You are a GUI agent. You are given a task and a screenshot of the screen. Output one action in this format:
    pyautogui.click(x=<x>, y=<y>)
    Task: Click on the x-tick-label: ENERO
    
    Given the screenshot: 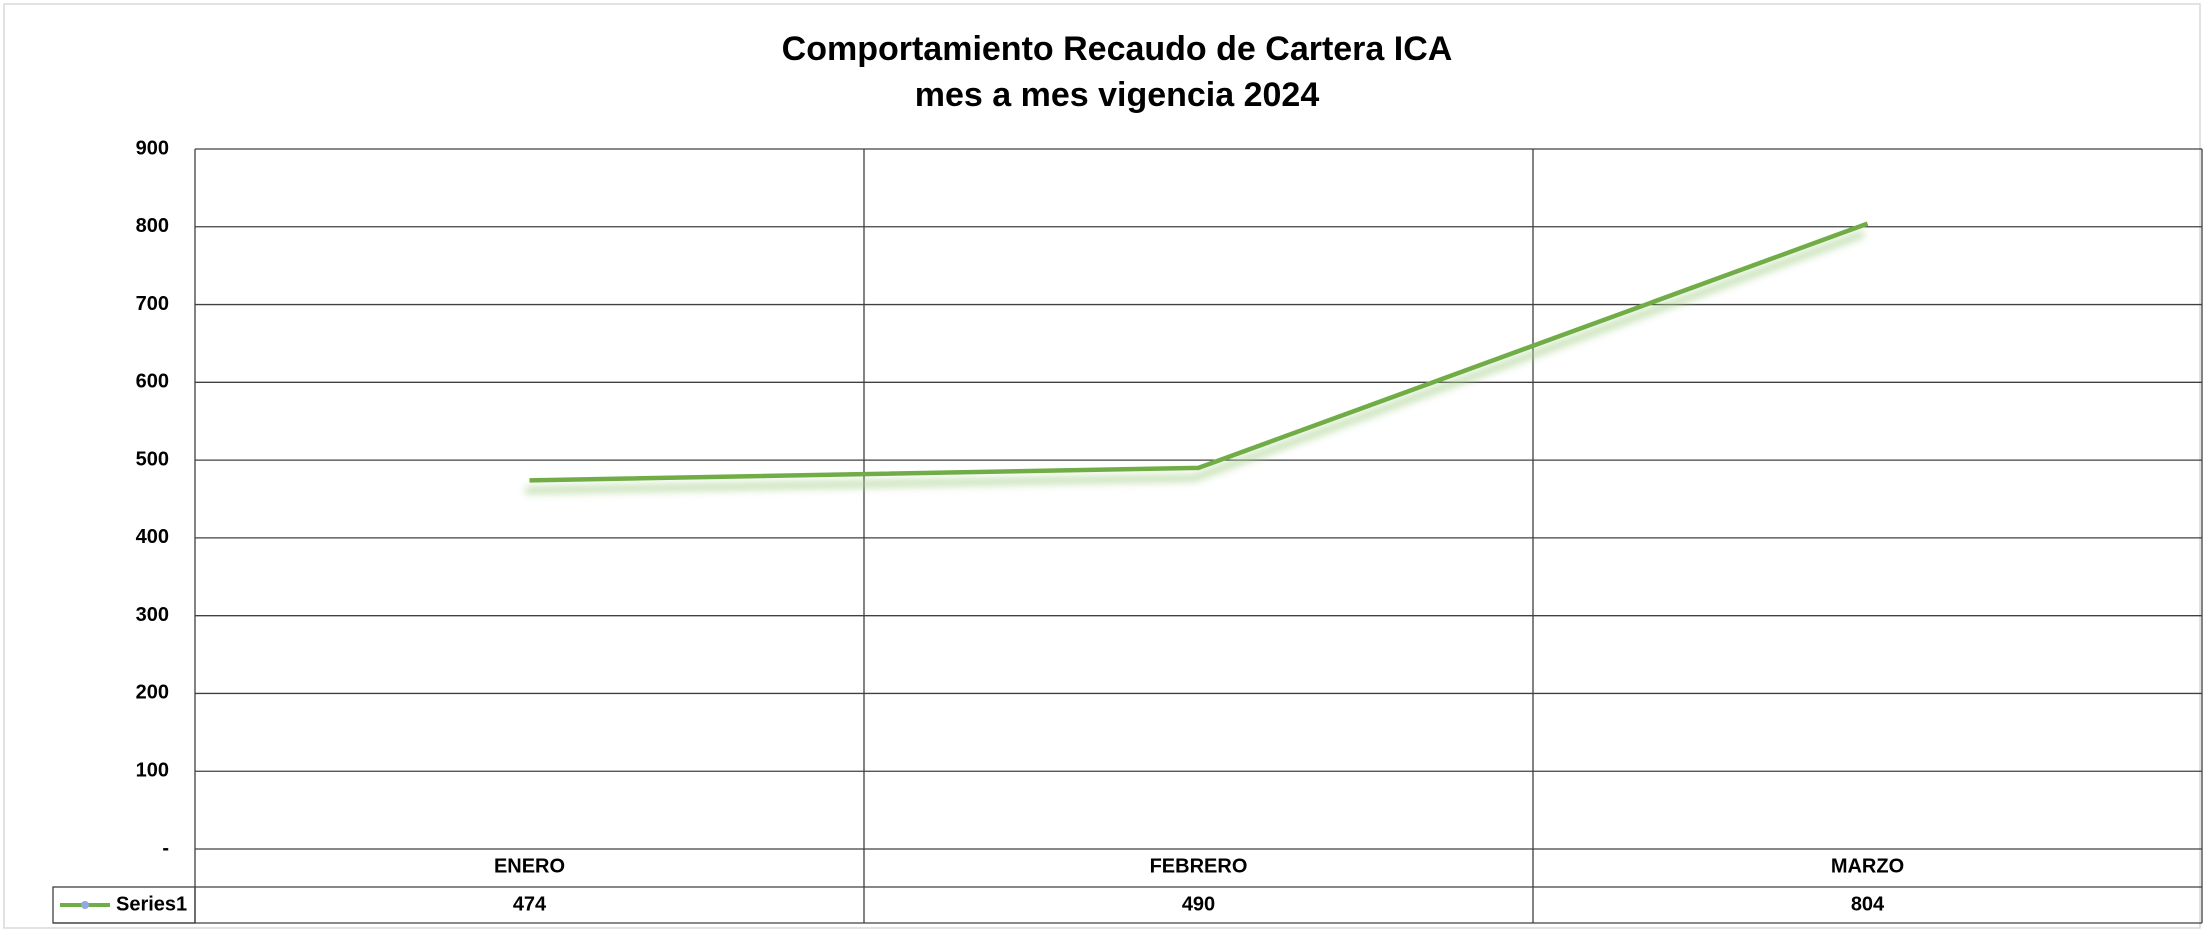 What is the action you would take?
    pyautogui.click(x=529, y=866)
    